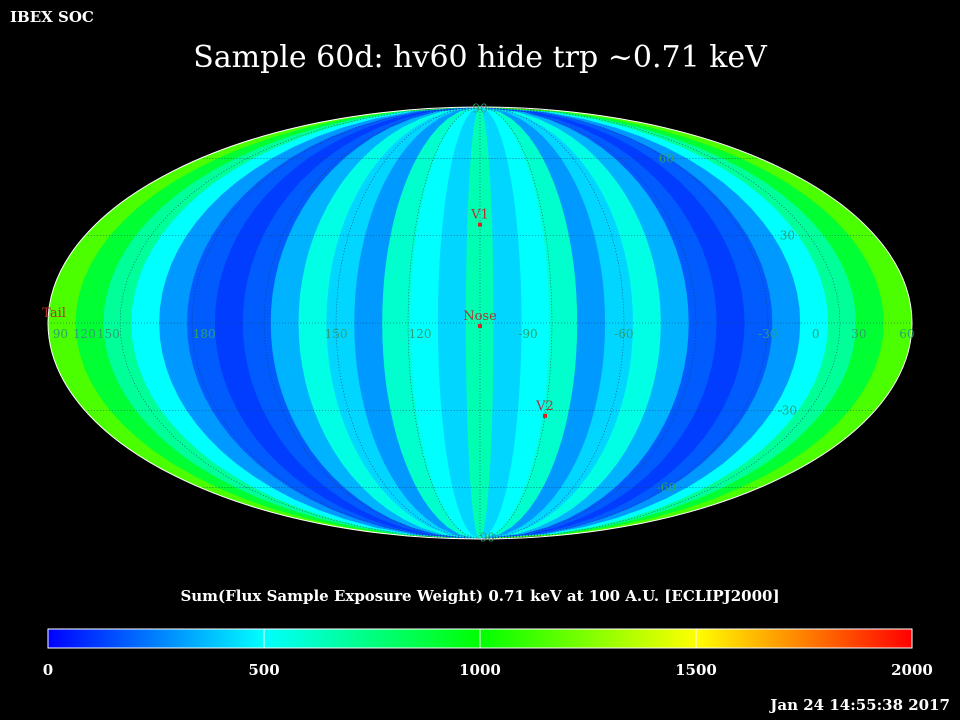  What do you see at coordinates (816, 334) in the screenshot?
I see `longitude-label: 0` at bounding box center [816, 334].